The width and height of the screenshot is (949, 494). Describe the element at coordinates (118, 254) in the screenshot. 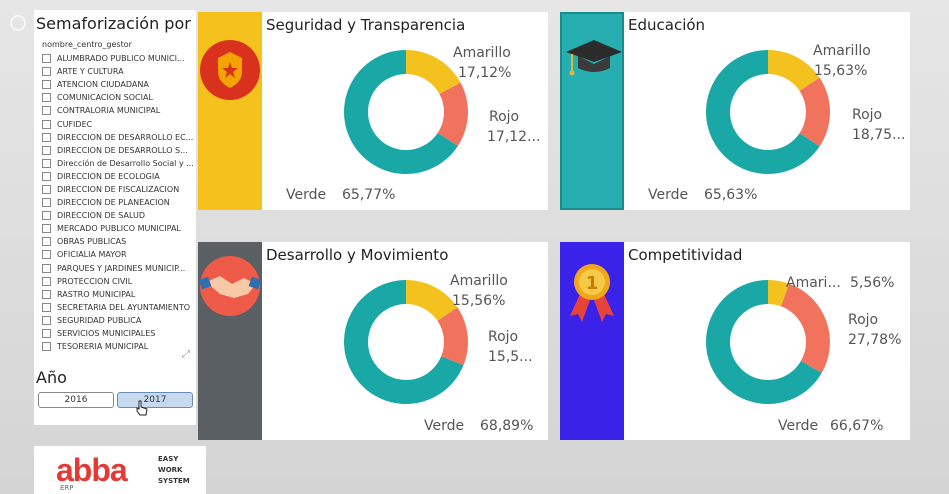

I see `slicer-item: OFICIALIA MAYOR` at that location.